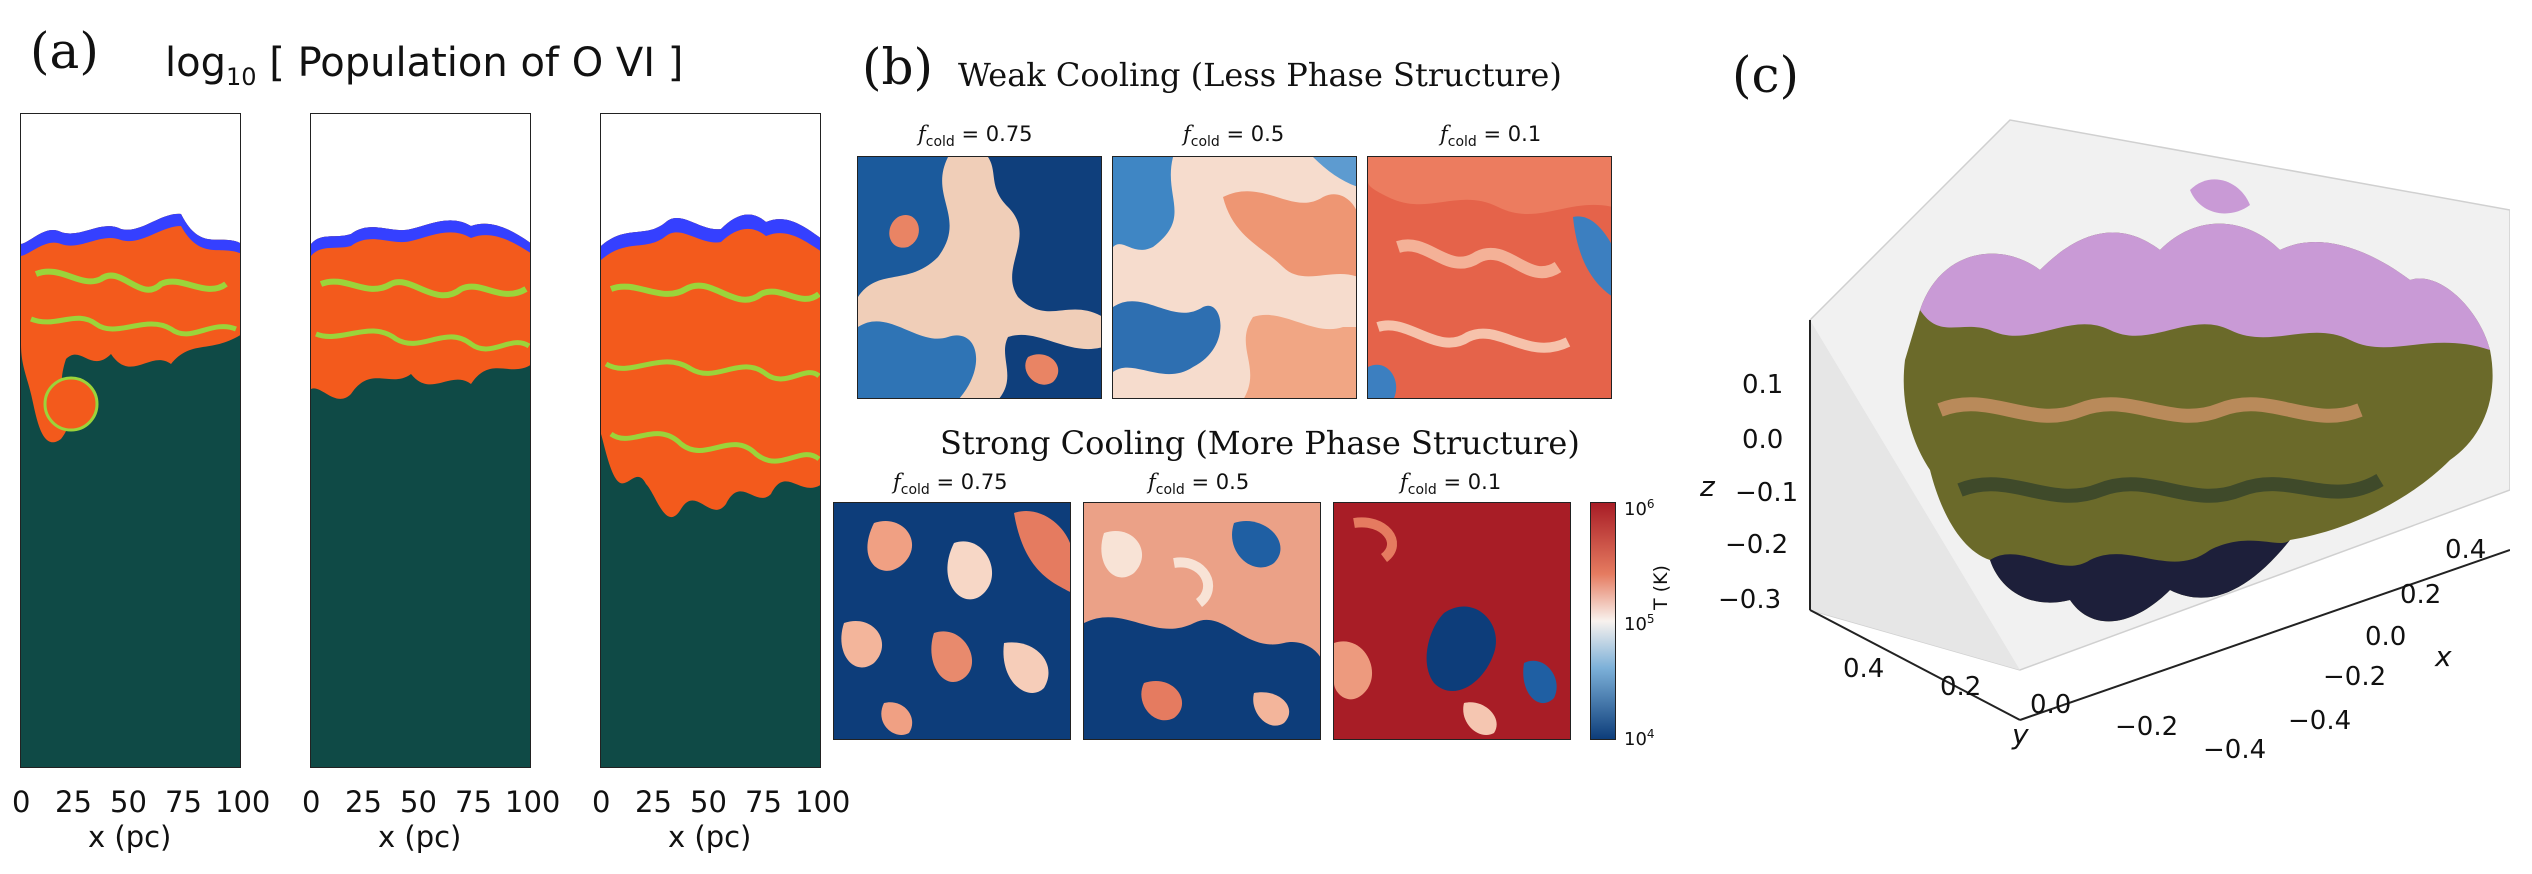  Describe the element at coordinates (950, 484) in the screenshot. I see `strong-fcold-label-1: fcold = 0.75` at that location.